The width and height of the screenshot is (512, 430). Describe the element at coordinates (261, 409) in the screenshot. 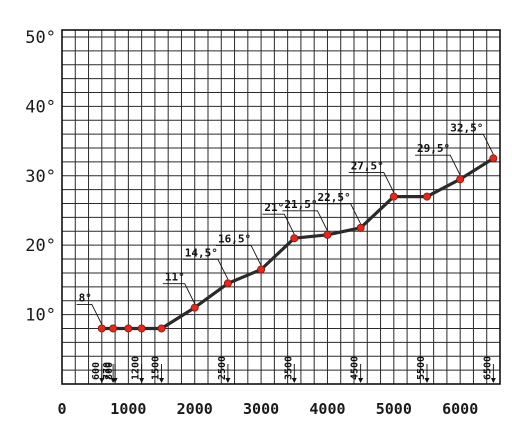

I see `x-tick-label: 3000` at that location.